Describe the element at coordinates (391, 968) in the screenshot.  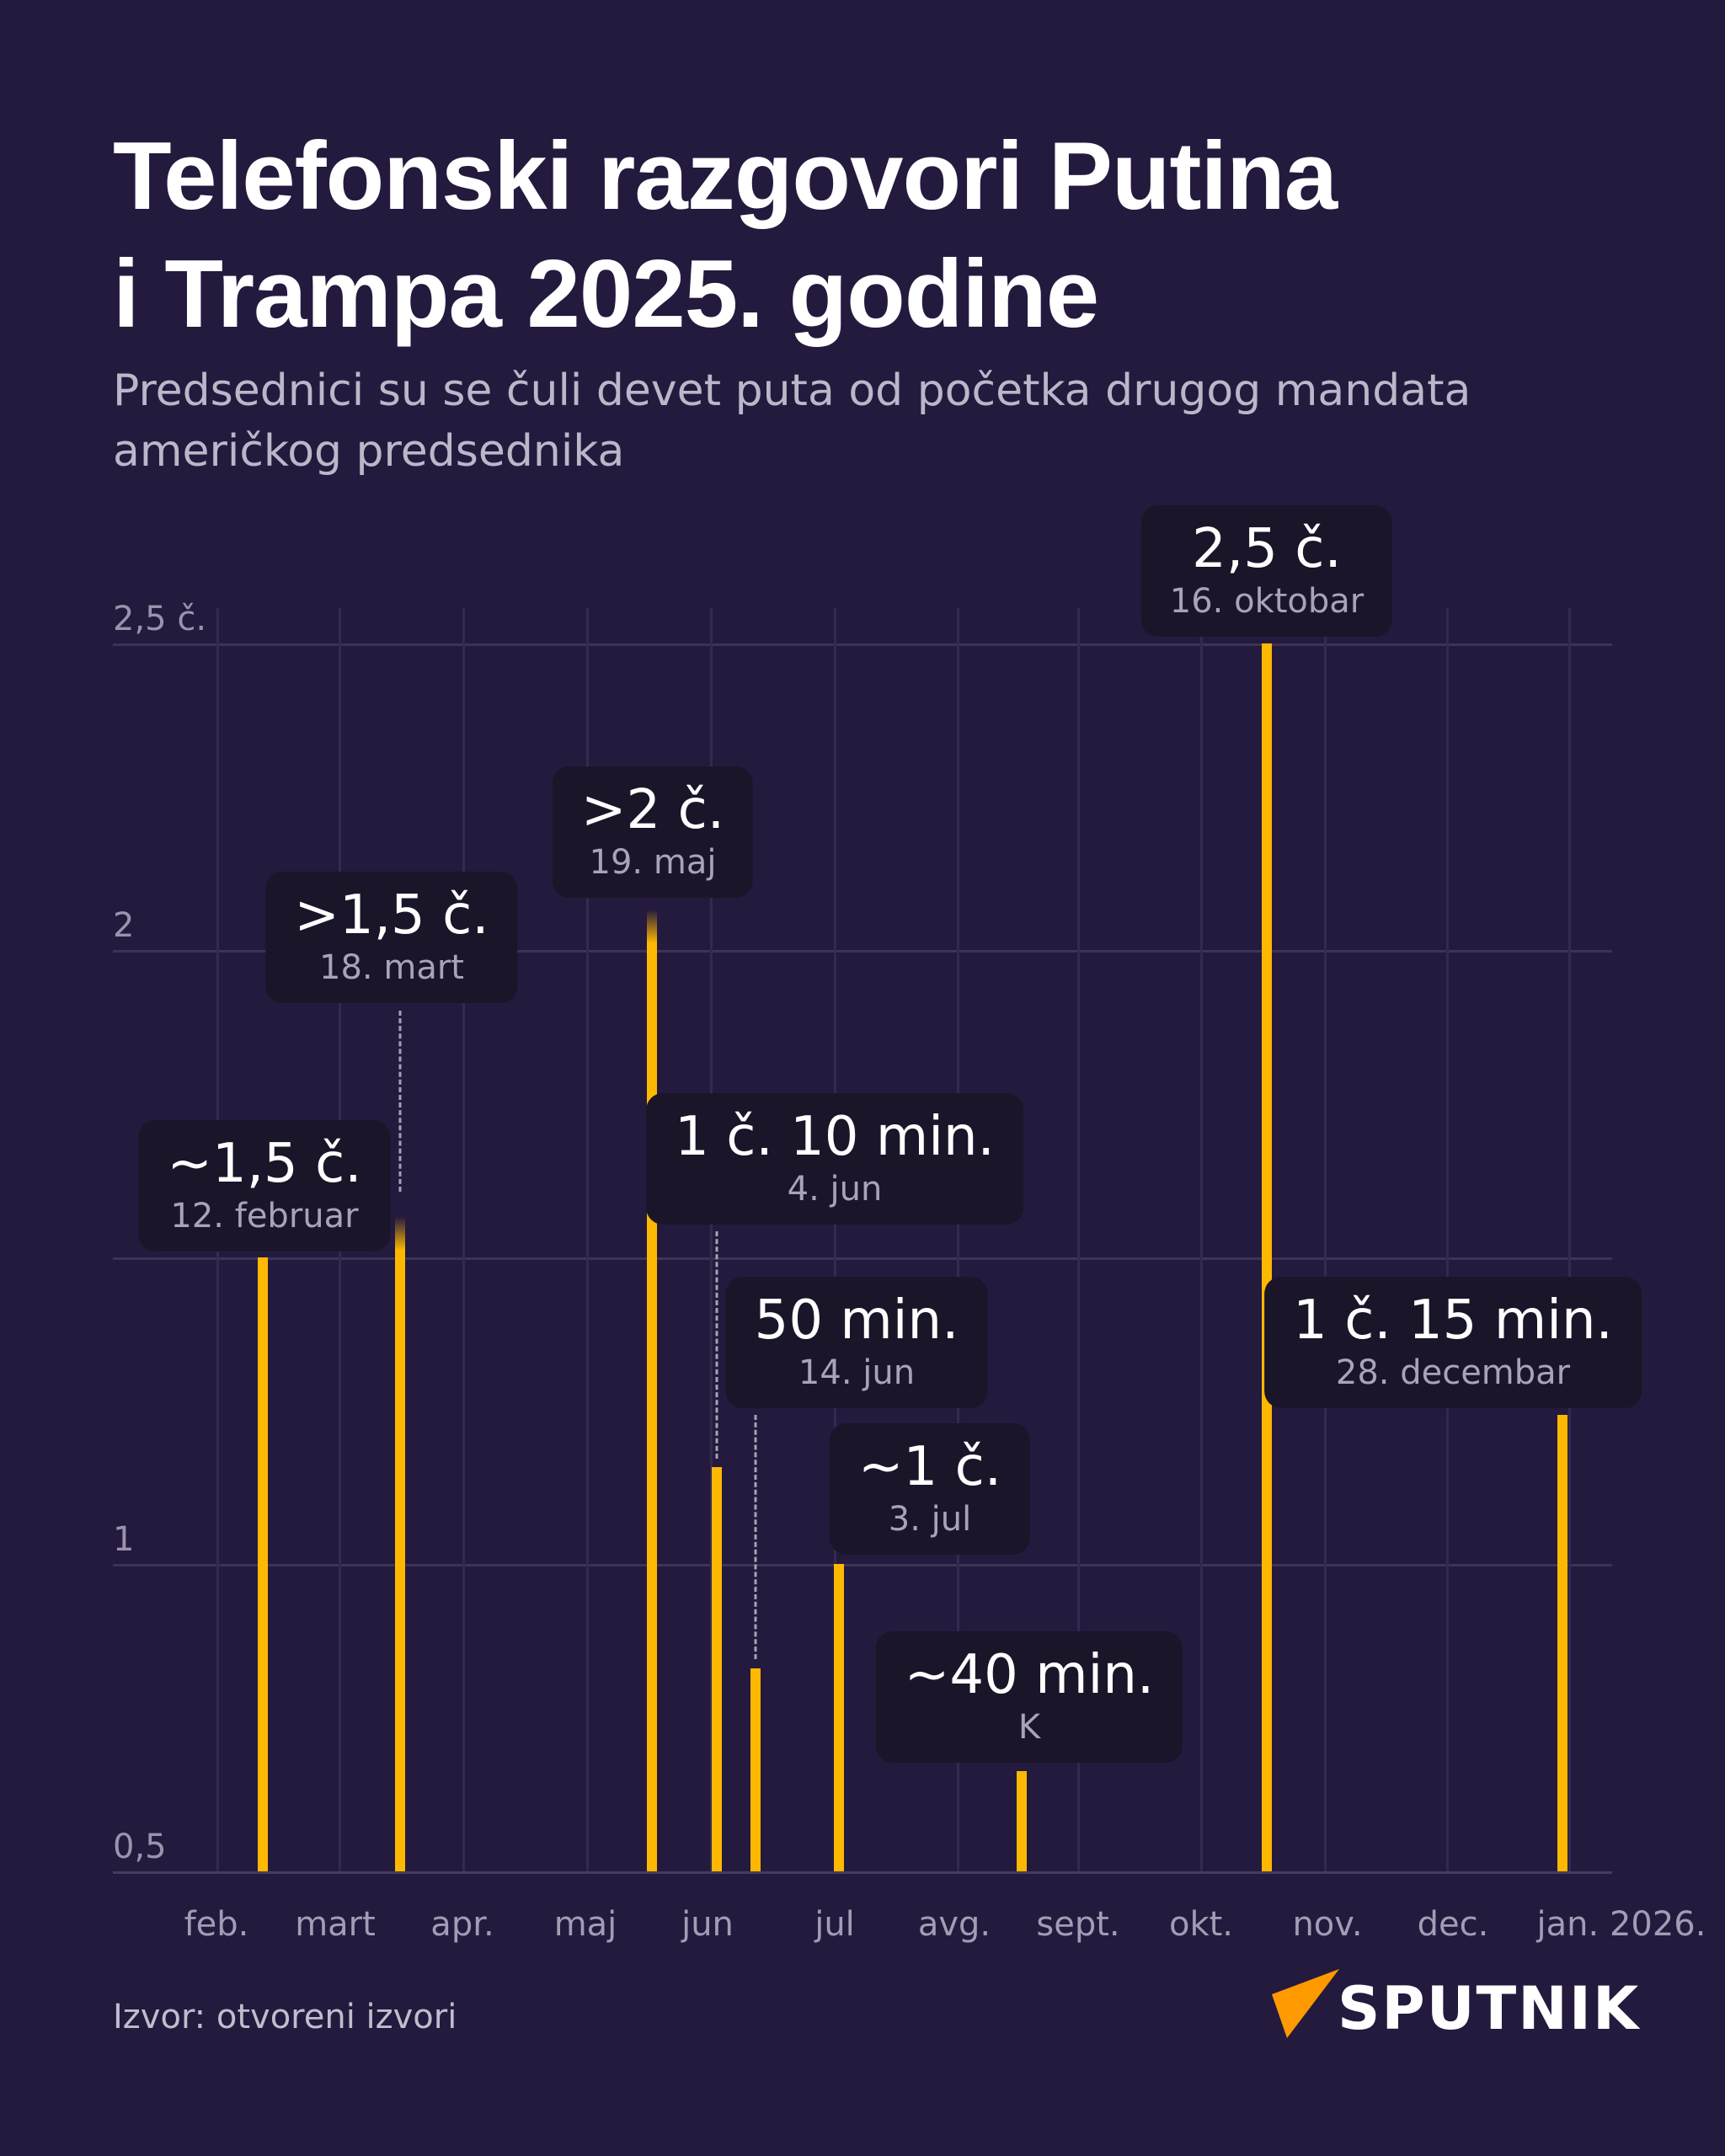
I see `annotation-date: 18. mart` at that location.